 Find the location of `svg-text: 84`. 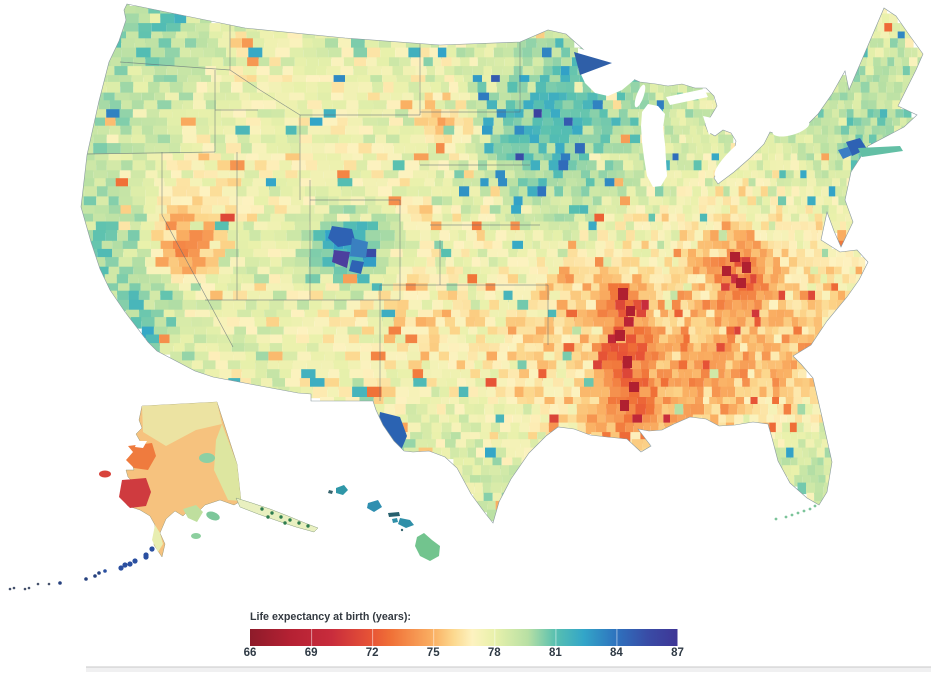

svg-text: 84 is located at coordinates (616, 653).